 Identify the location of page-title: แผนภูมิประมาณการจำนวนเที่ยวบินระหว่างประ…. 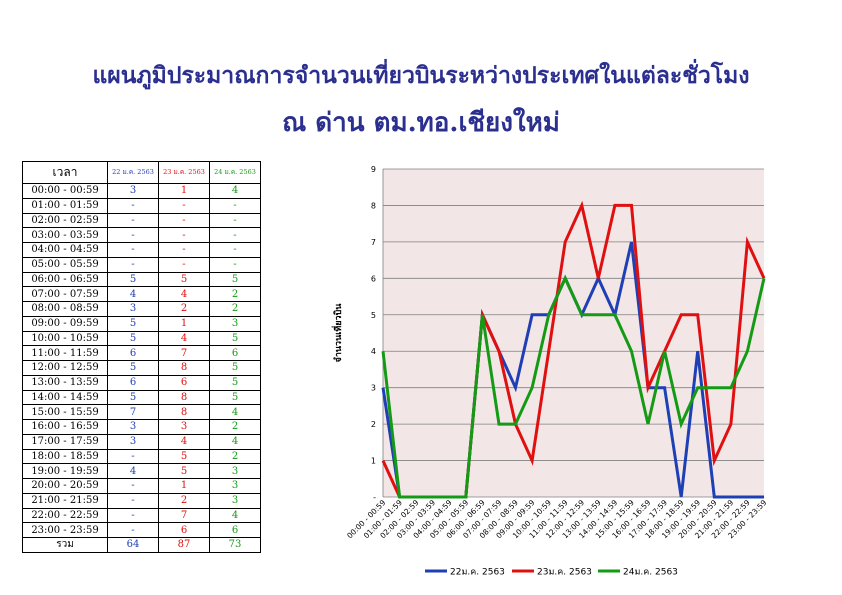
(421, 75).